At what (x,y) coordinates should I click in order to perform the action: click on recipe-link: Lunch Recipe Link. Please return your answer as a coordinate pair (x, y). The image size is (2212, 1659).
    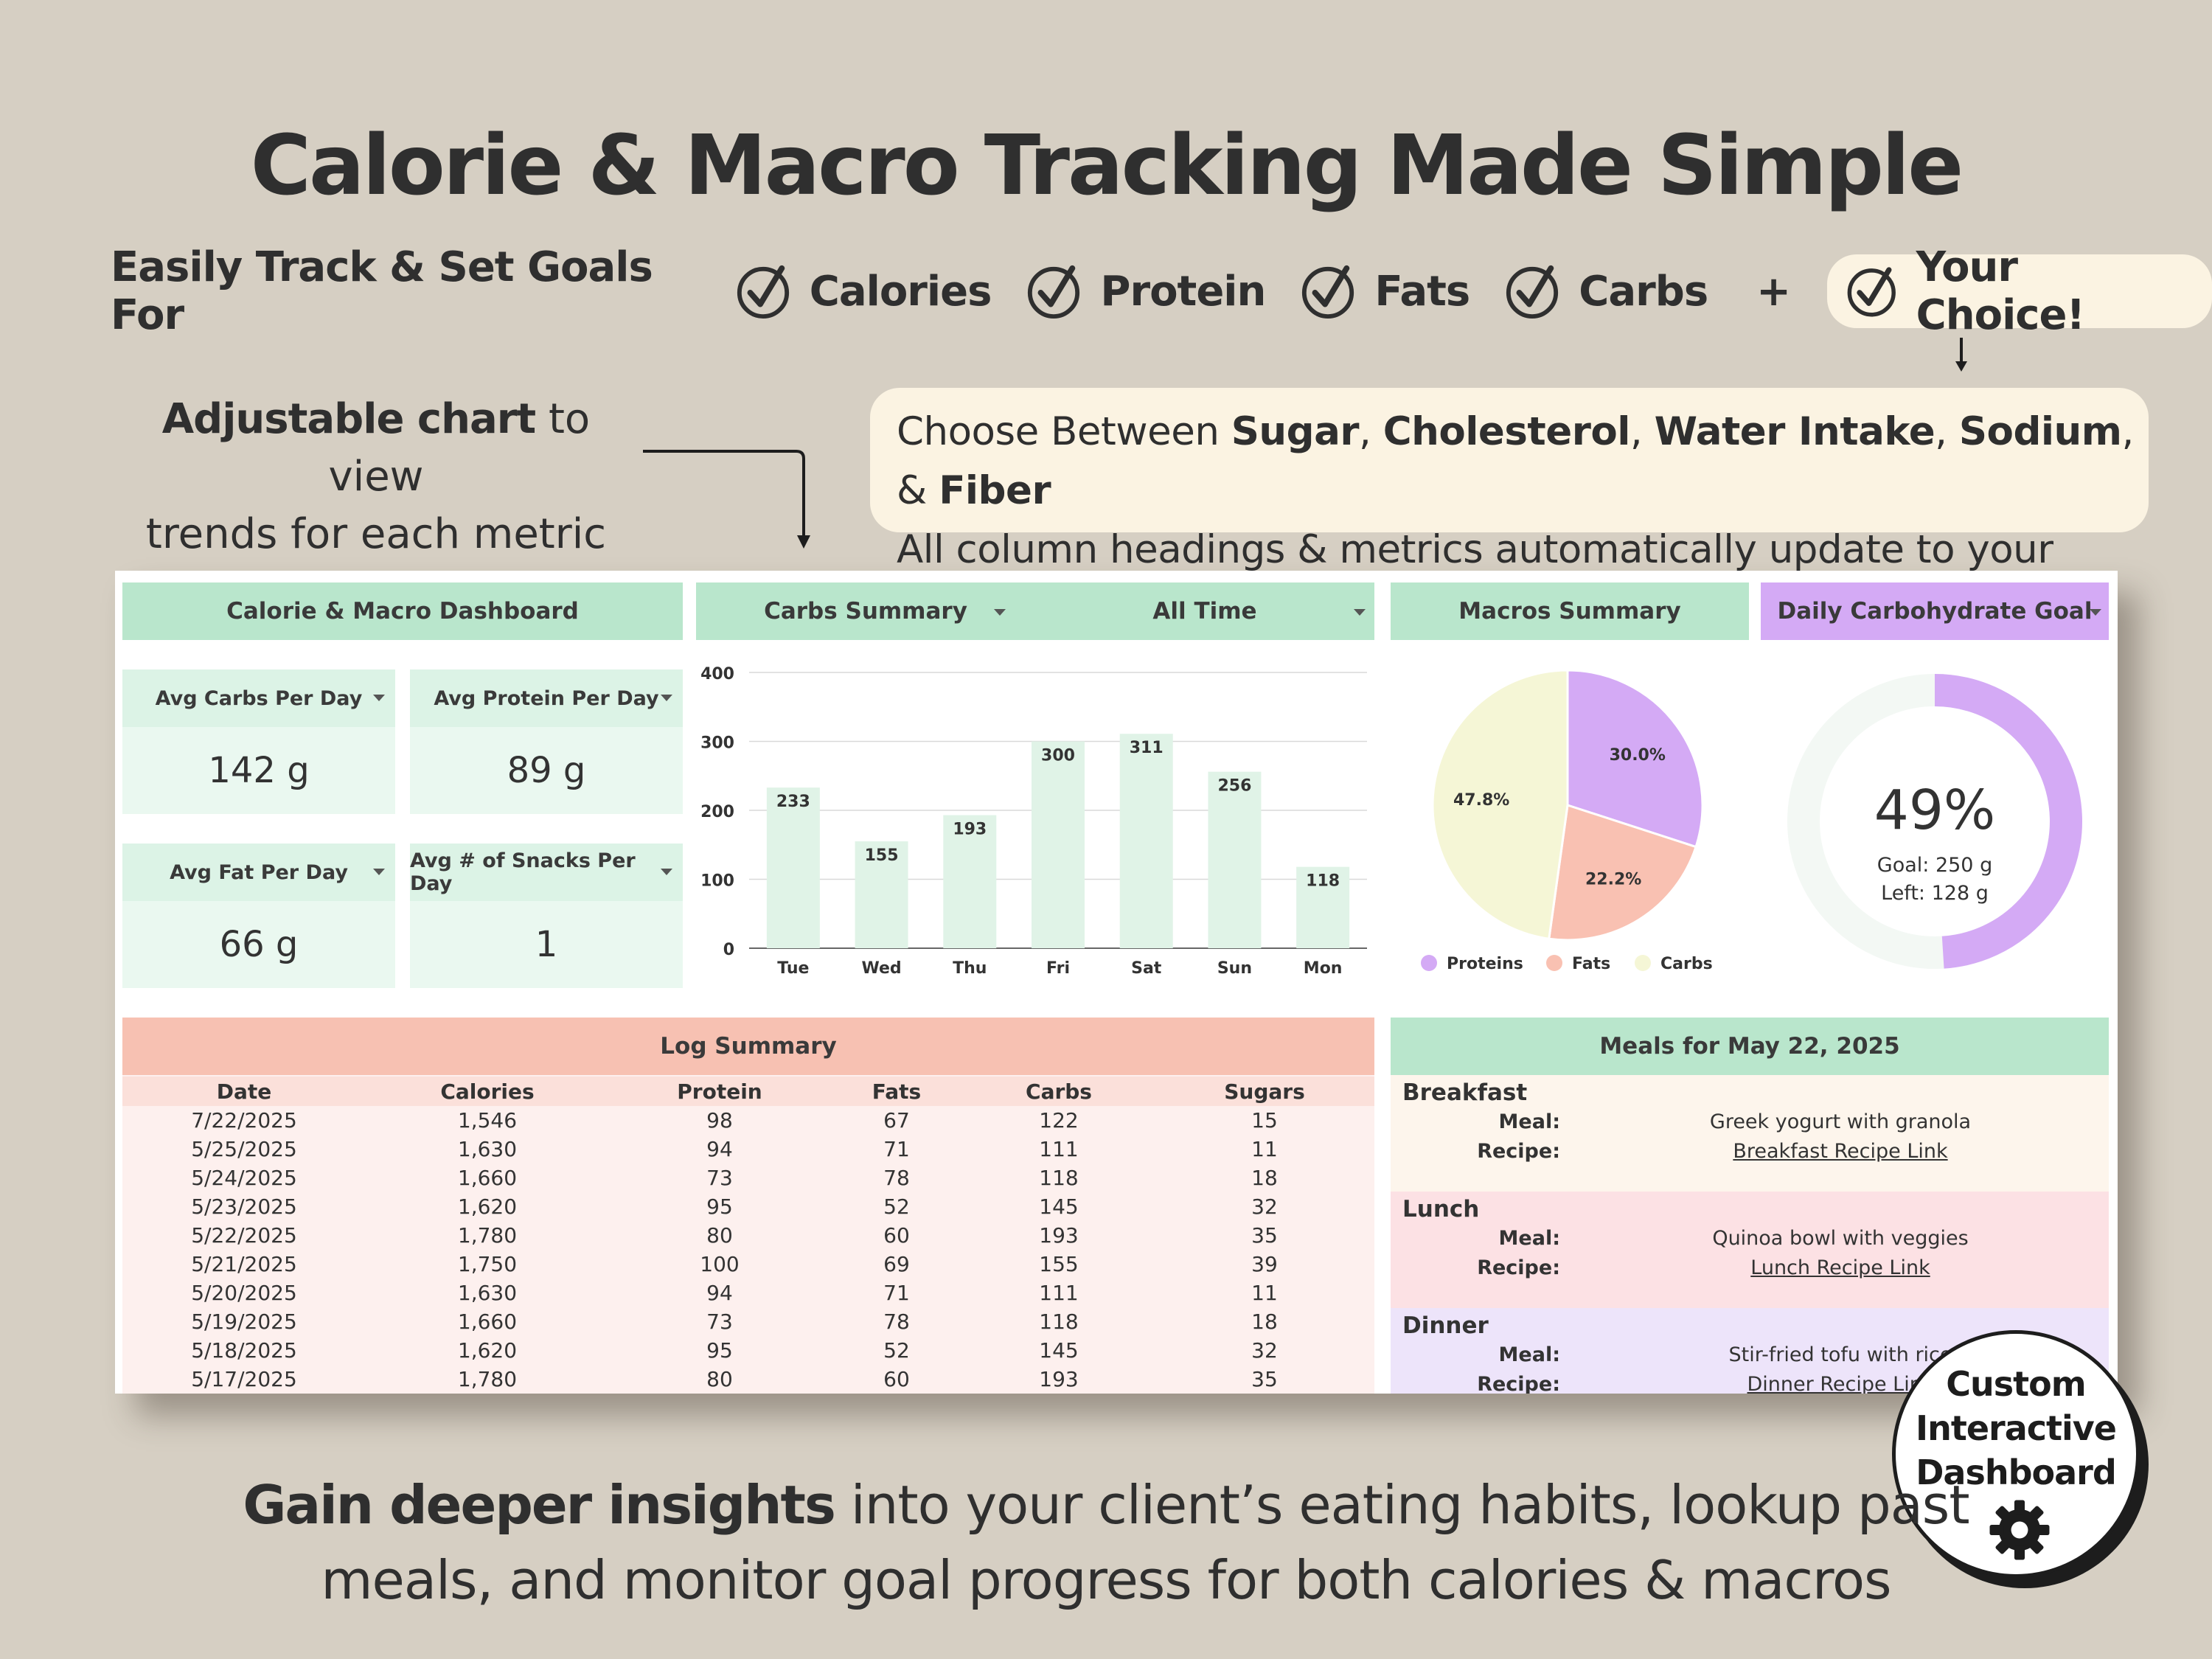
    Looking at the image, I should click on (1840, 1267).